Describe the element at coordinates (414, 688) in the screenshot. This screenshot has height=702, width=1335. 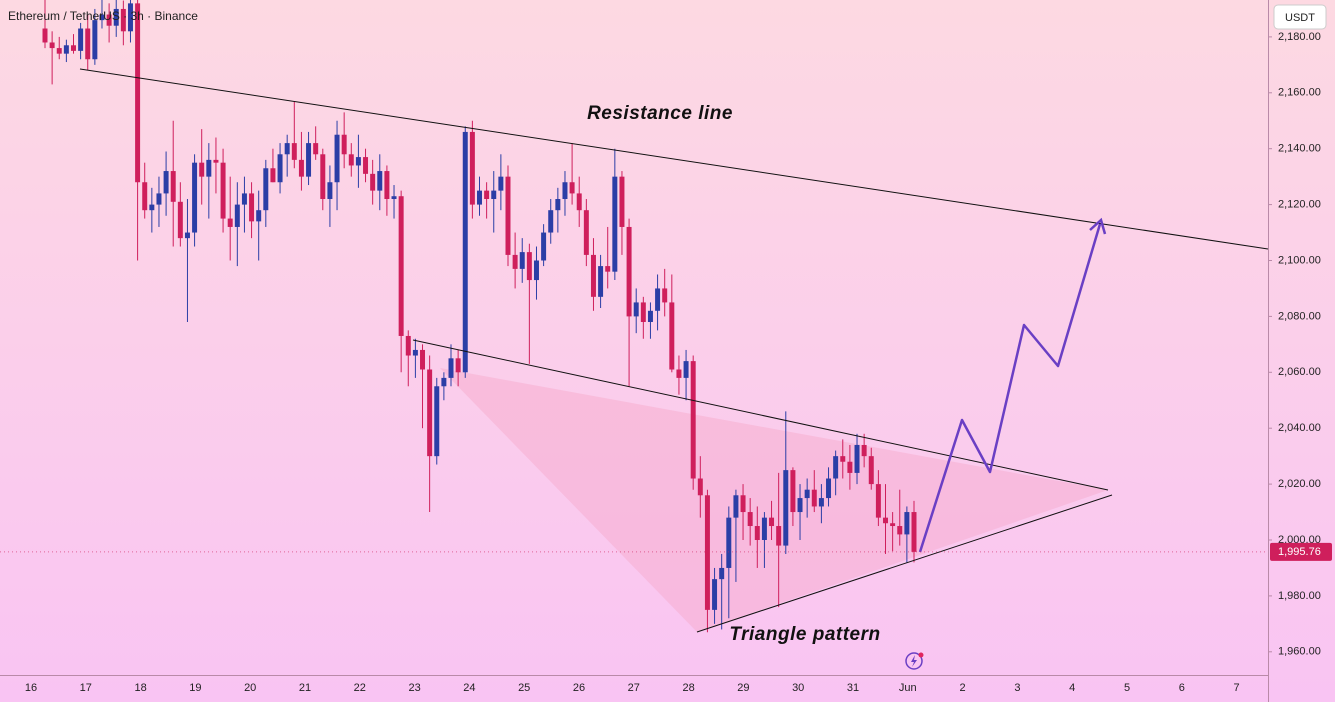
I see `x-tick-label: 23` at that location.